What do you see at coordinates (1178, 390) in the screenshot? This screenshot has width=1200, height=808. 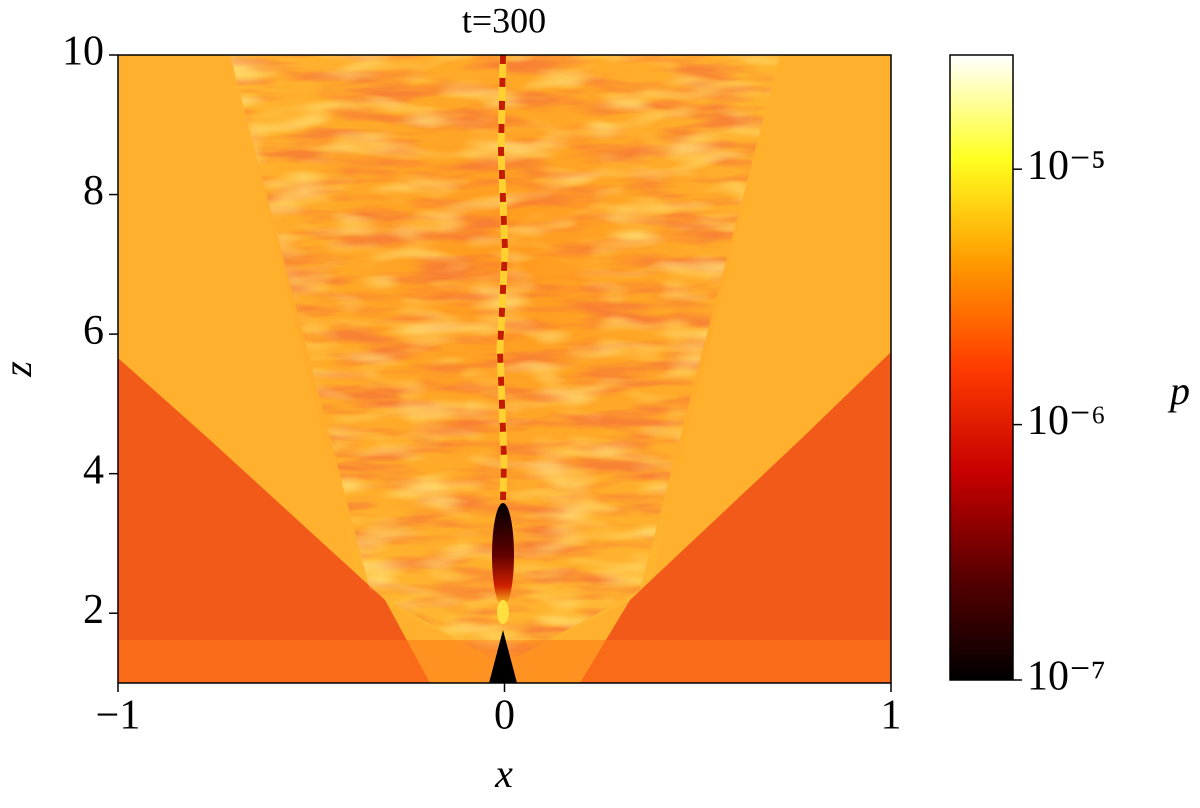 I see `colorbar-label: p` at bounding box center [1178, 390].